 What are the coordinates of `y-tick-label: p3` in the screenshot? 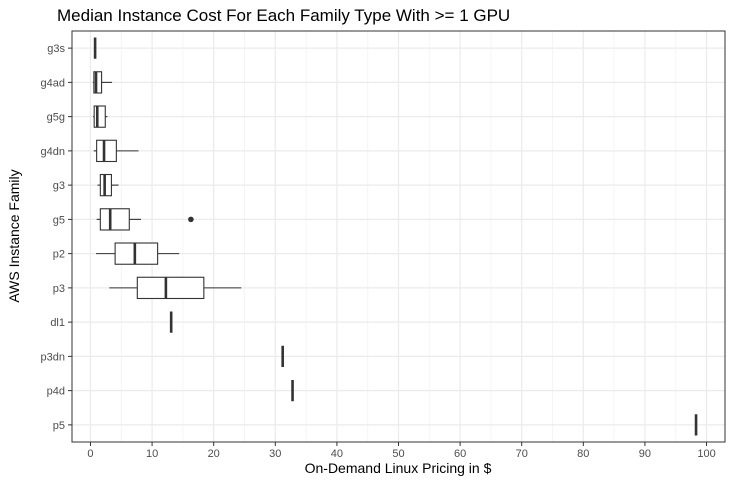 It's located at (59, 289).